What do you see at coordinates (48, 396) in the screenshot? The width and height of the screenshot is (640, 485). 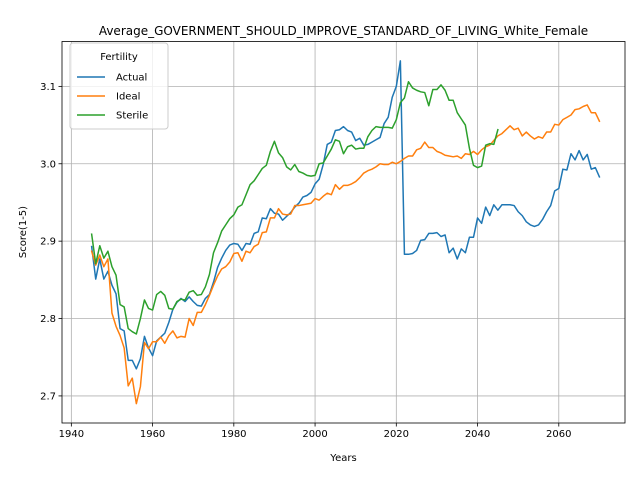 I see `y-tick-label: 2.7` at bounding box center [48, 396].